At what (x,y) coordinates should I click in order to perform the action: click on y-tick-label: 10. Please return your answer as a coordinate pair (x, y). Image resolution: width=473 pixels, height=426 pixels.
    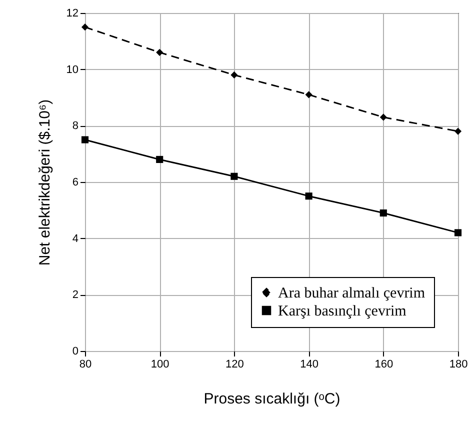
    Looking at the image, I should click on (72, 70).